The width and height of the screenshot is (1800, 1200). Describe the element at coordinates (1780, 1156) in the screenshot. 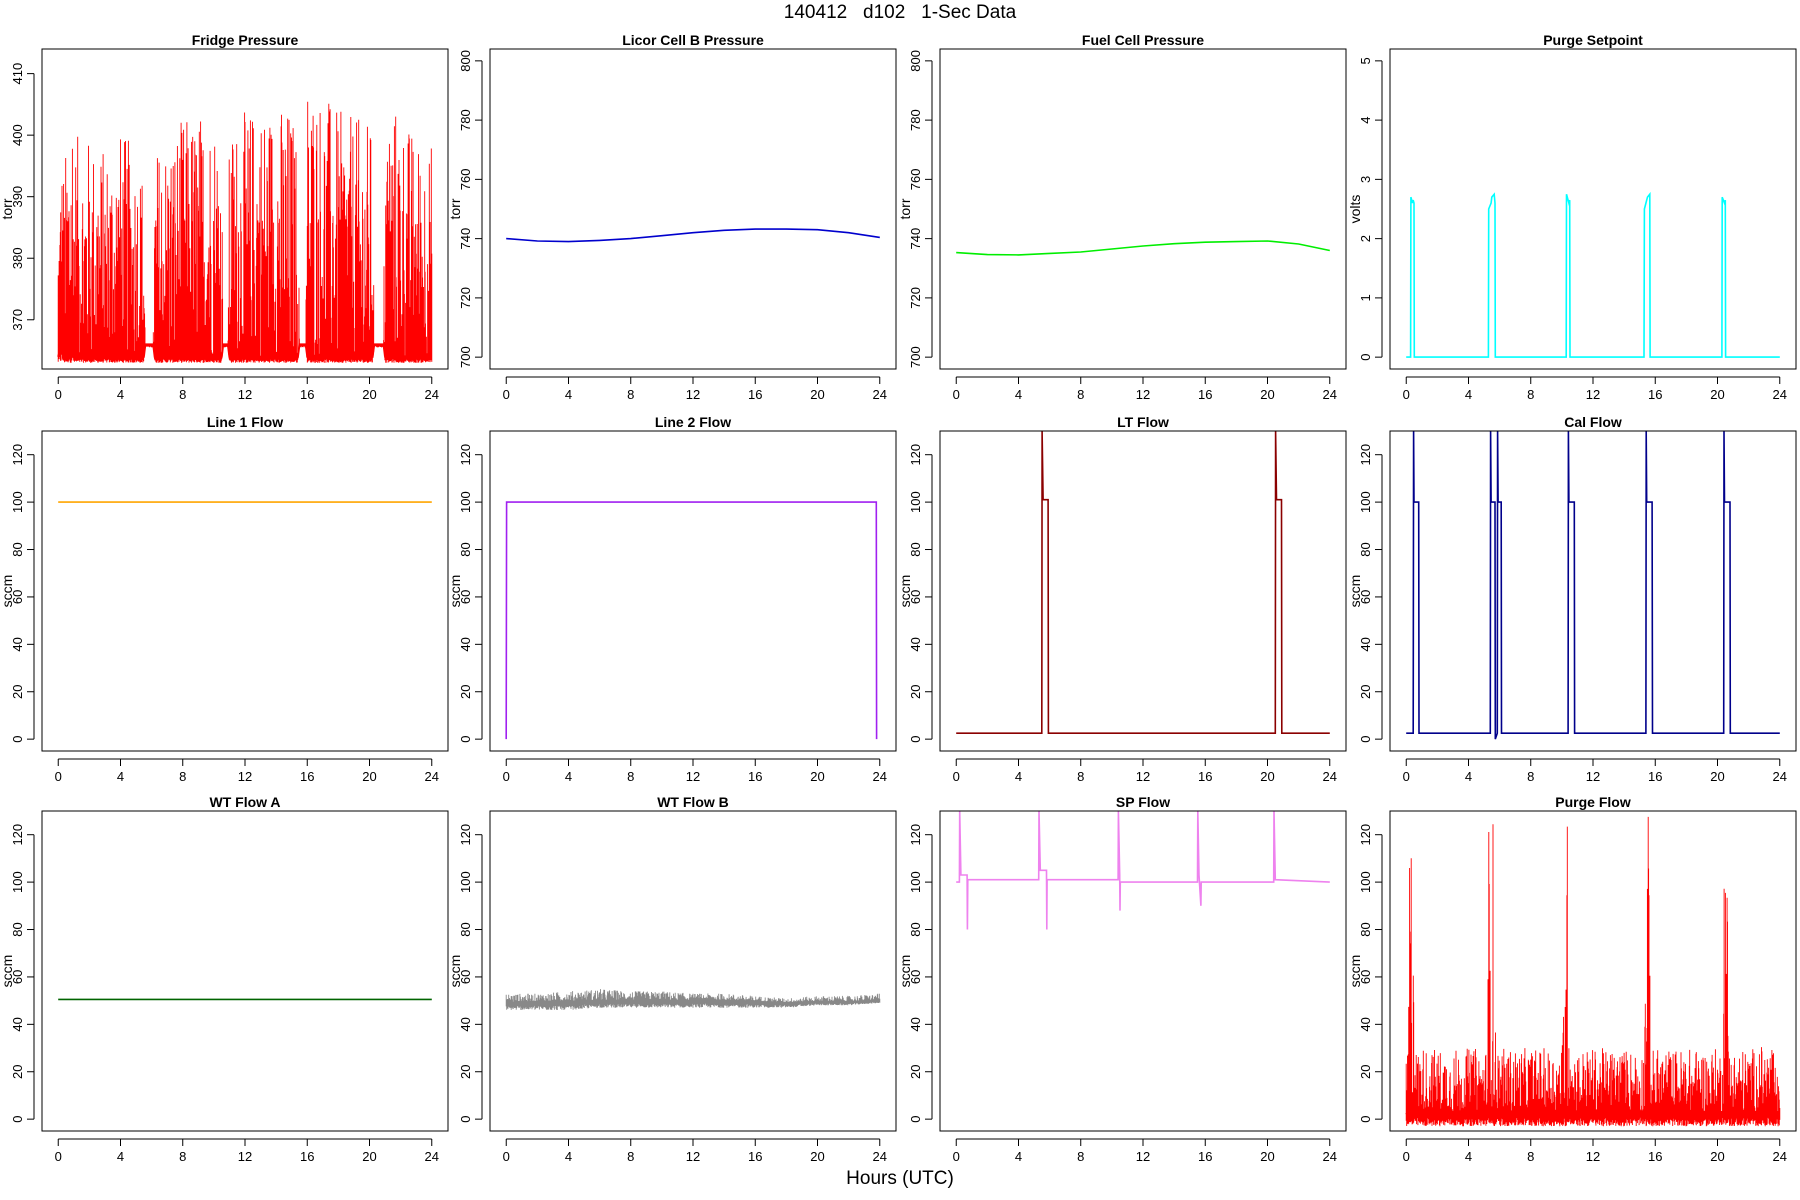

I see `x-tick-label-purge-flow: 24` at that location.